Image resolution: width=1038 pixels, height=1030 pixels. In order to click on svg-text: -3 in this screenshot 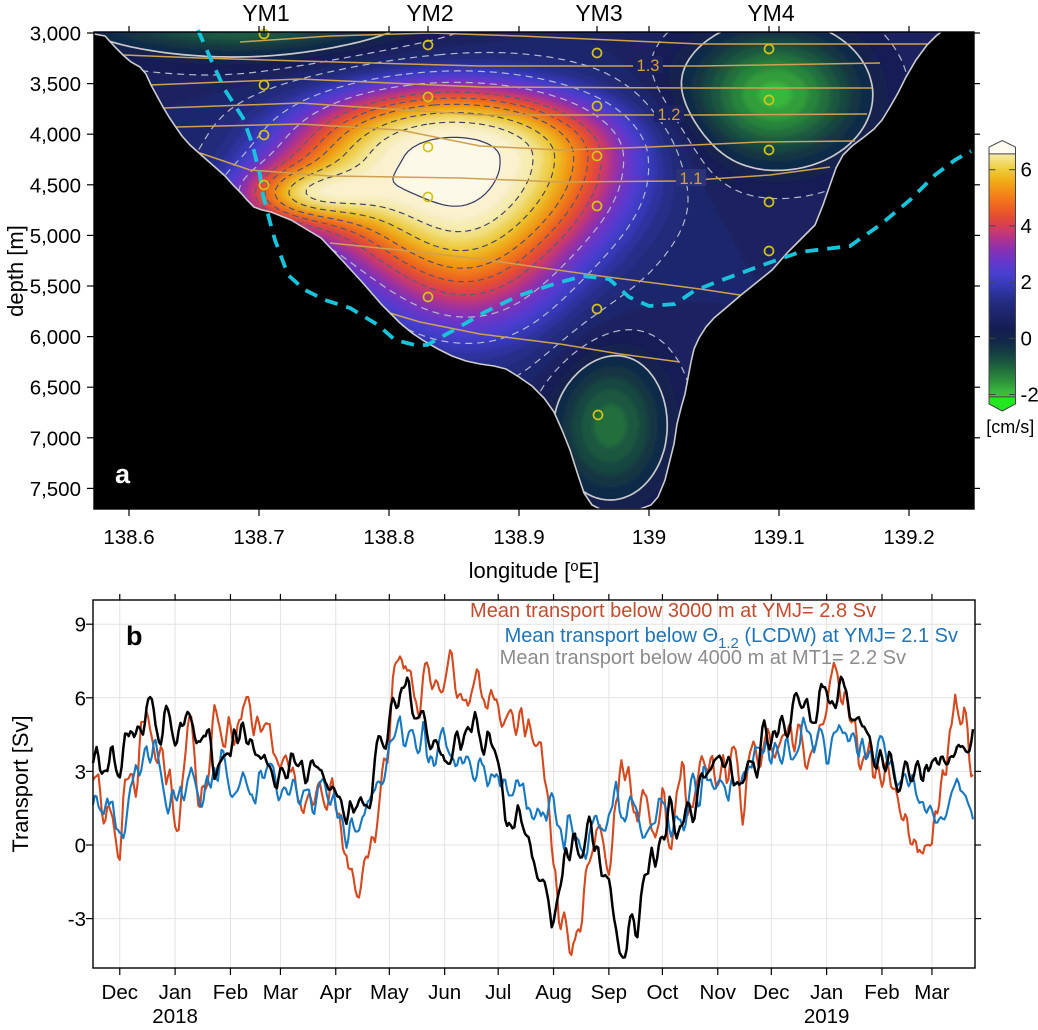, I will do `click(77, 919)`.